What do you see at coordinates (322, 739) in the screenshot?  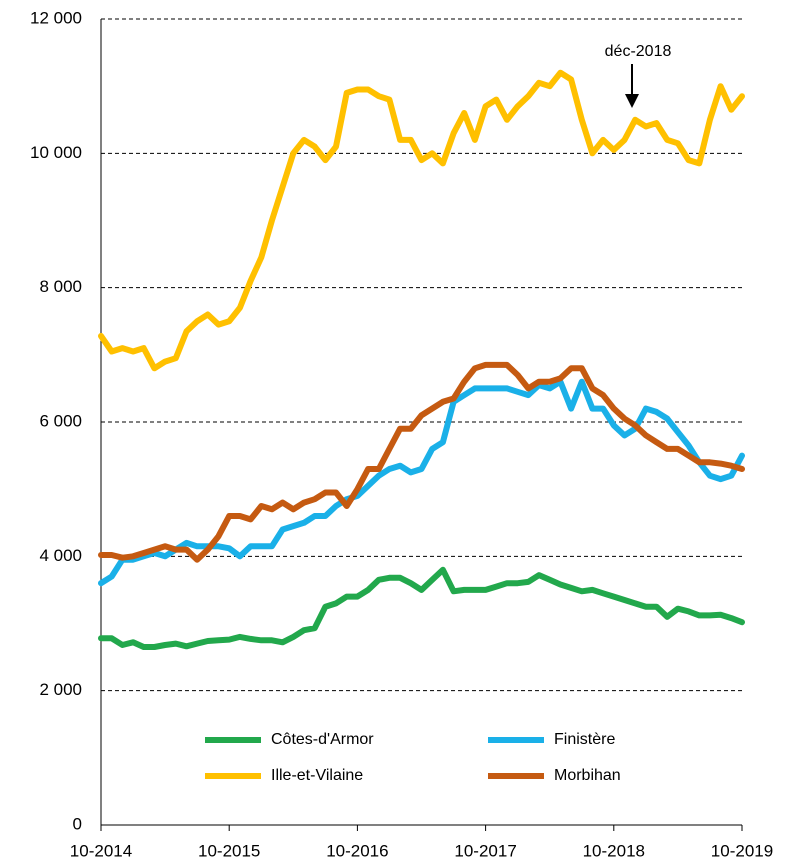 I see `legend-label: Côtes-d'Armor` at bounding box center [322, 739].